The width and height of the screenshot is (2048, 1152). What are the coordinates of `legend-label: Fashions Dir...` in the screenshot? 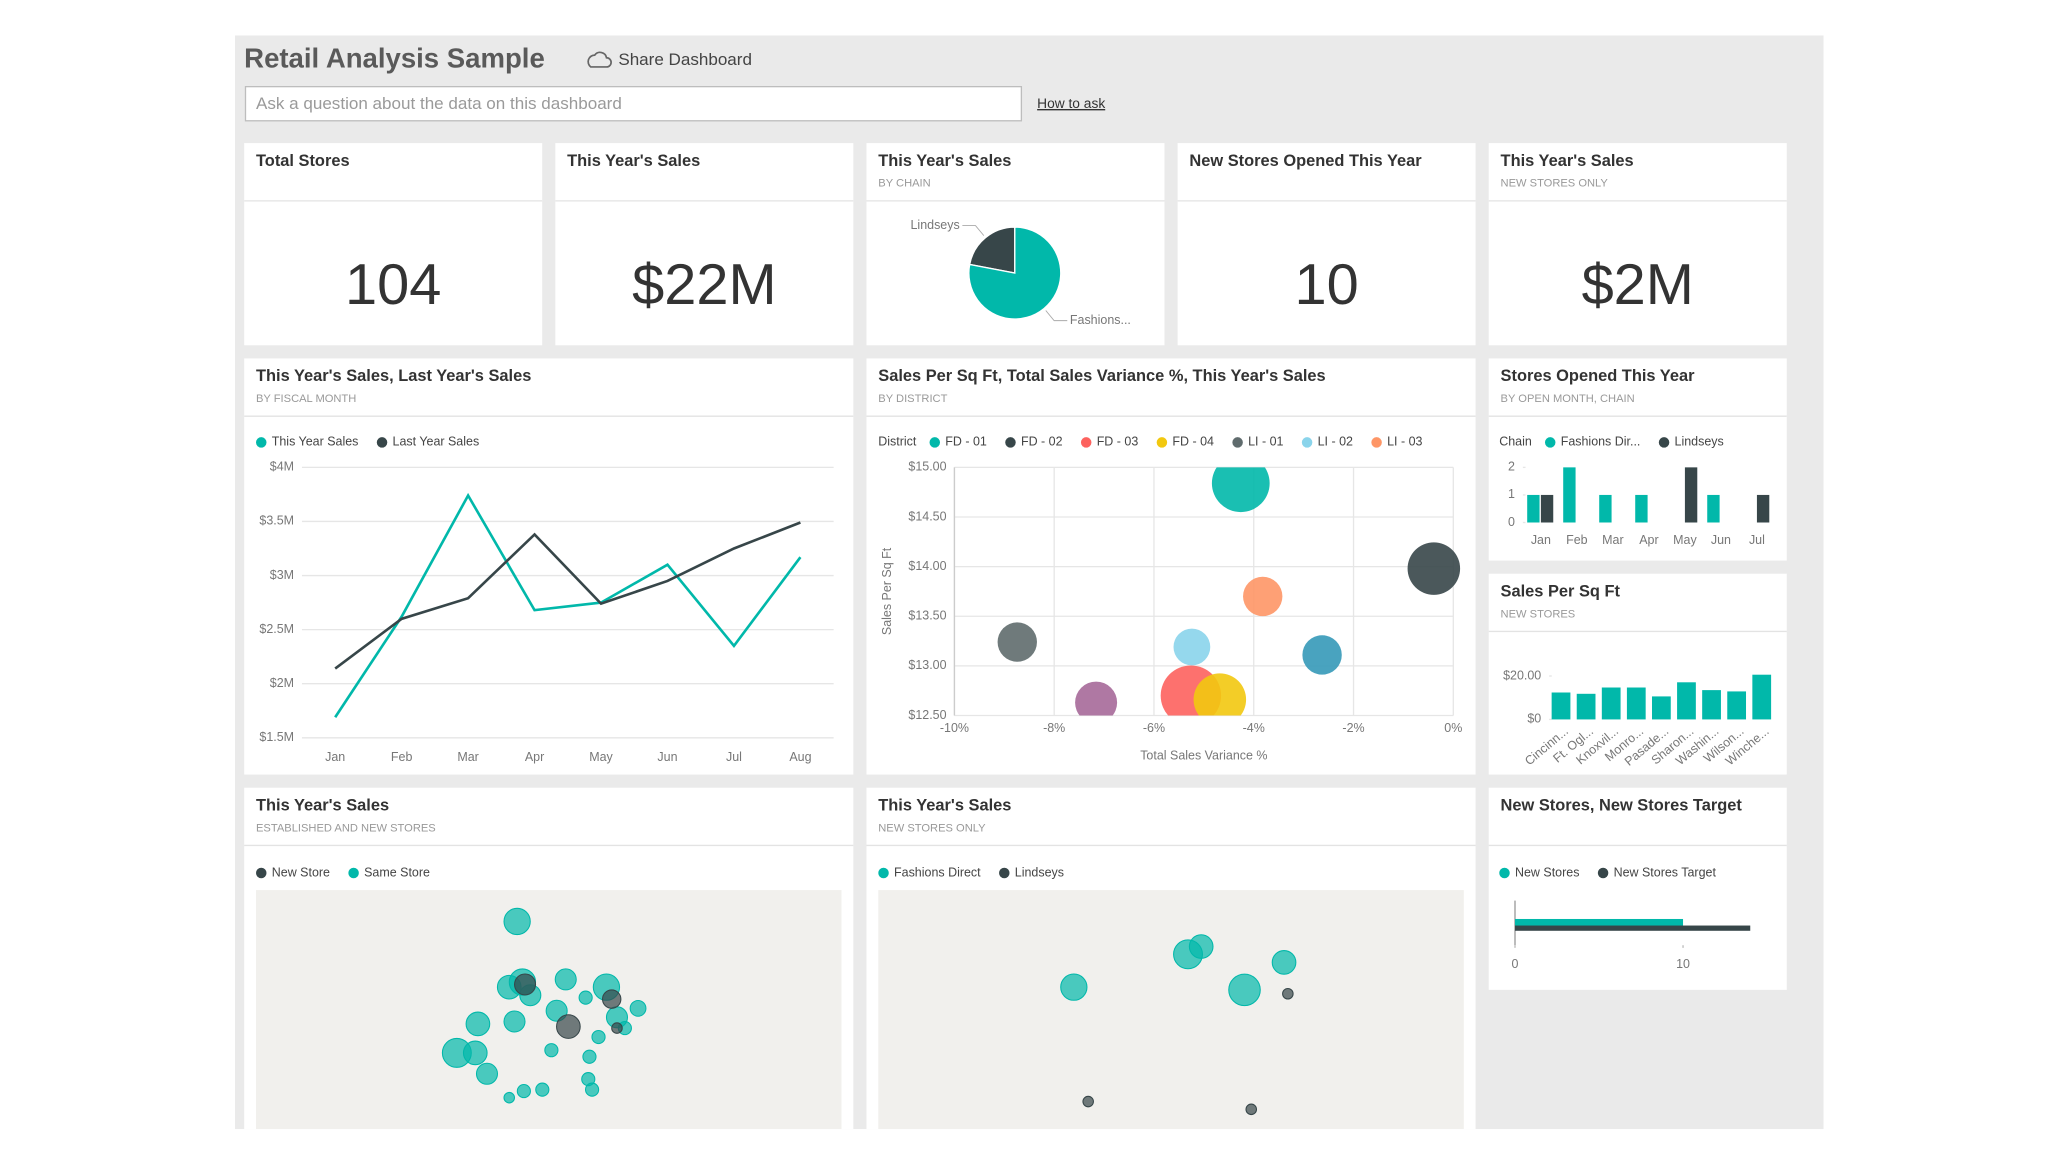 It's located at (1601, 442).